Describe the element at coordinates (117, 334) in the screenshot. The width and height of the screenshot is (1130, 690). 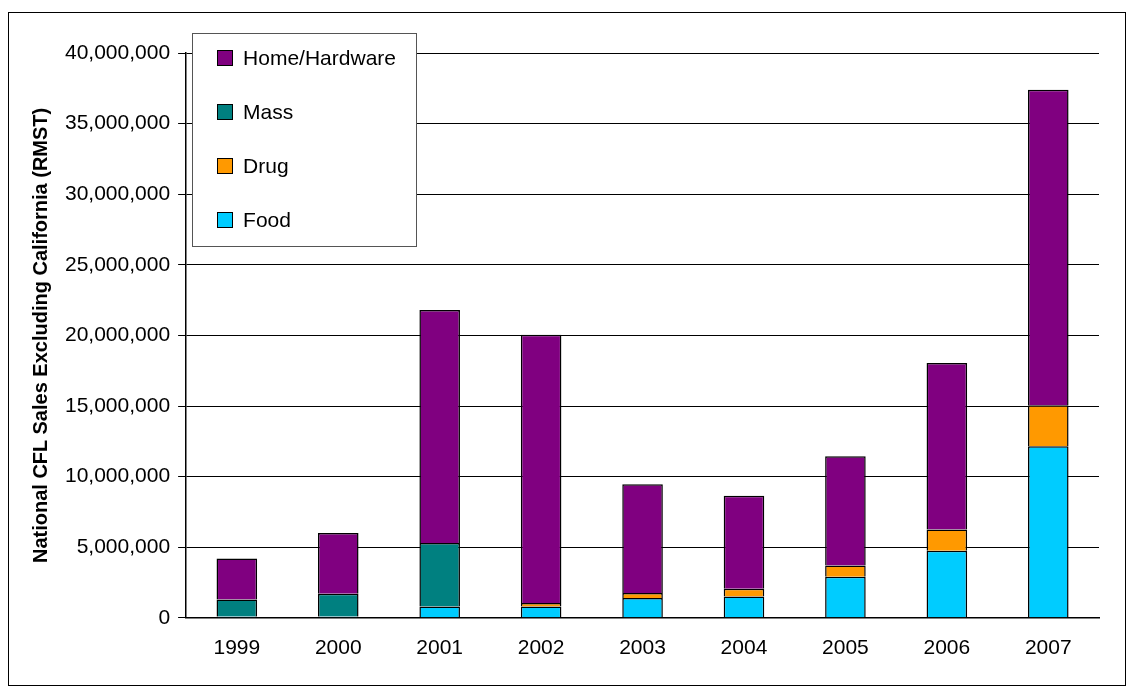
I see `y-tick-label: 20,000,000` at that location.